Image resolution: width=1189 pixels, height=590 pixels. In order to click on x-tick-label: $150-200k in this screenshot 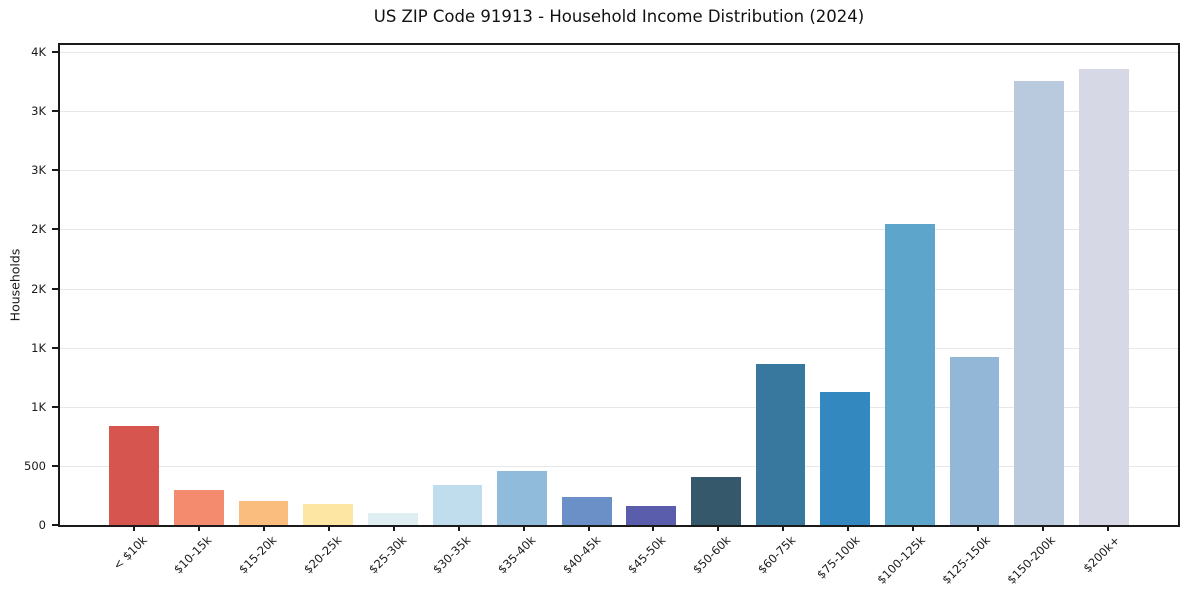, I will do `click(1030, 560)`.